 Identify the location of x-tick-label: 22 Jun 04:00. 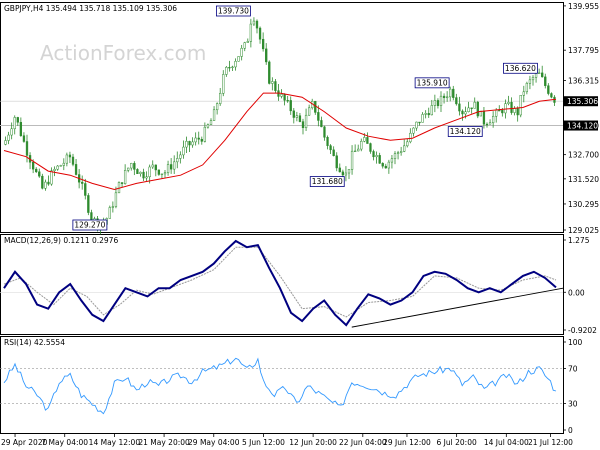
(363, 442).